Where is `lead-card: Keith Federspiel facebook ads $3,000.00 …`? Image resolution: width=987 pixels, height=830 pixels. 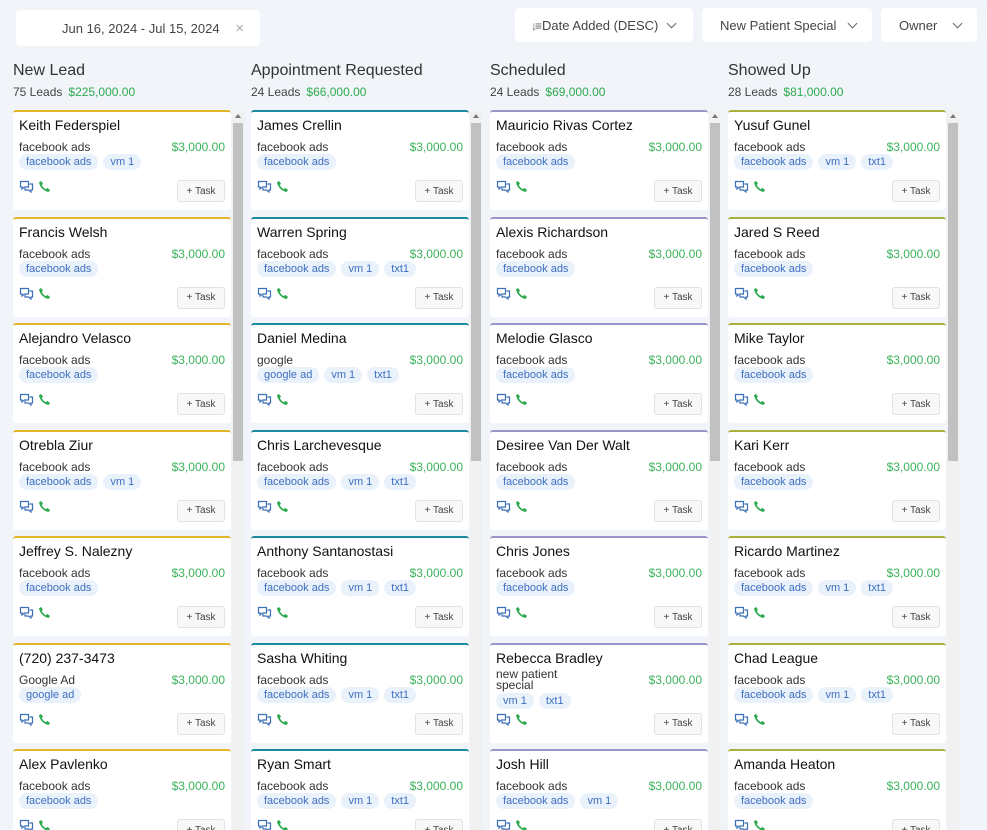 lead-card: Keith Federspiel facebook ads $3,000.00 … is located at coordinates (122, 160).